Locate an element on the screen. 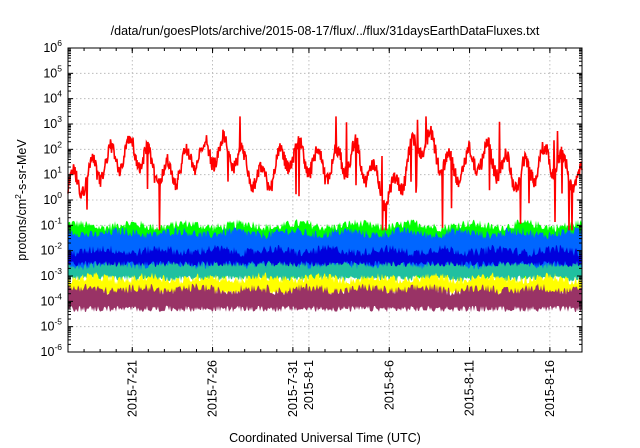 This screenshot has height=448, width=640. x-tick-label: 2015-7-21 is located at coordinates (132, 388).